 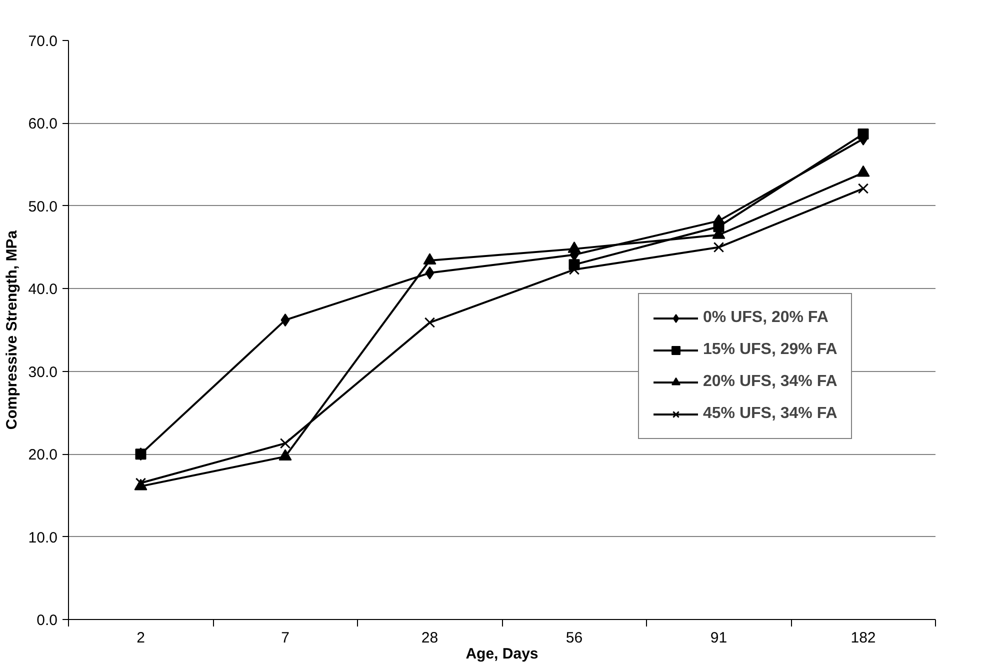 I want to click on x-tick-label: 28, so click(x=429, y=638).